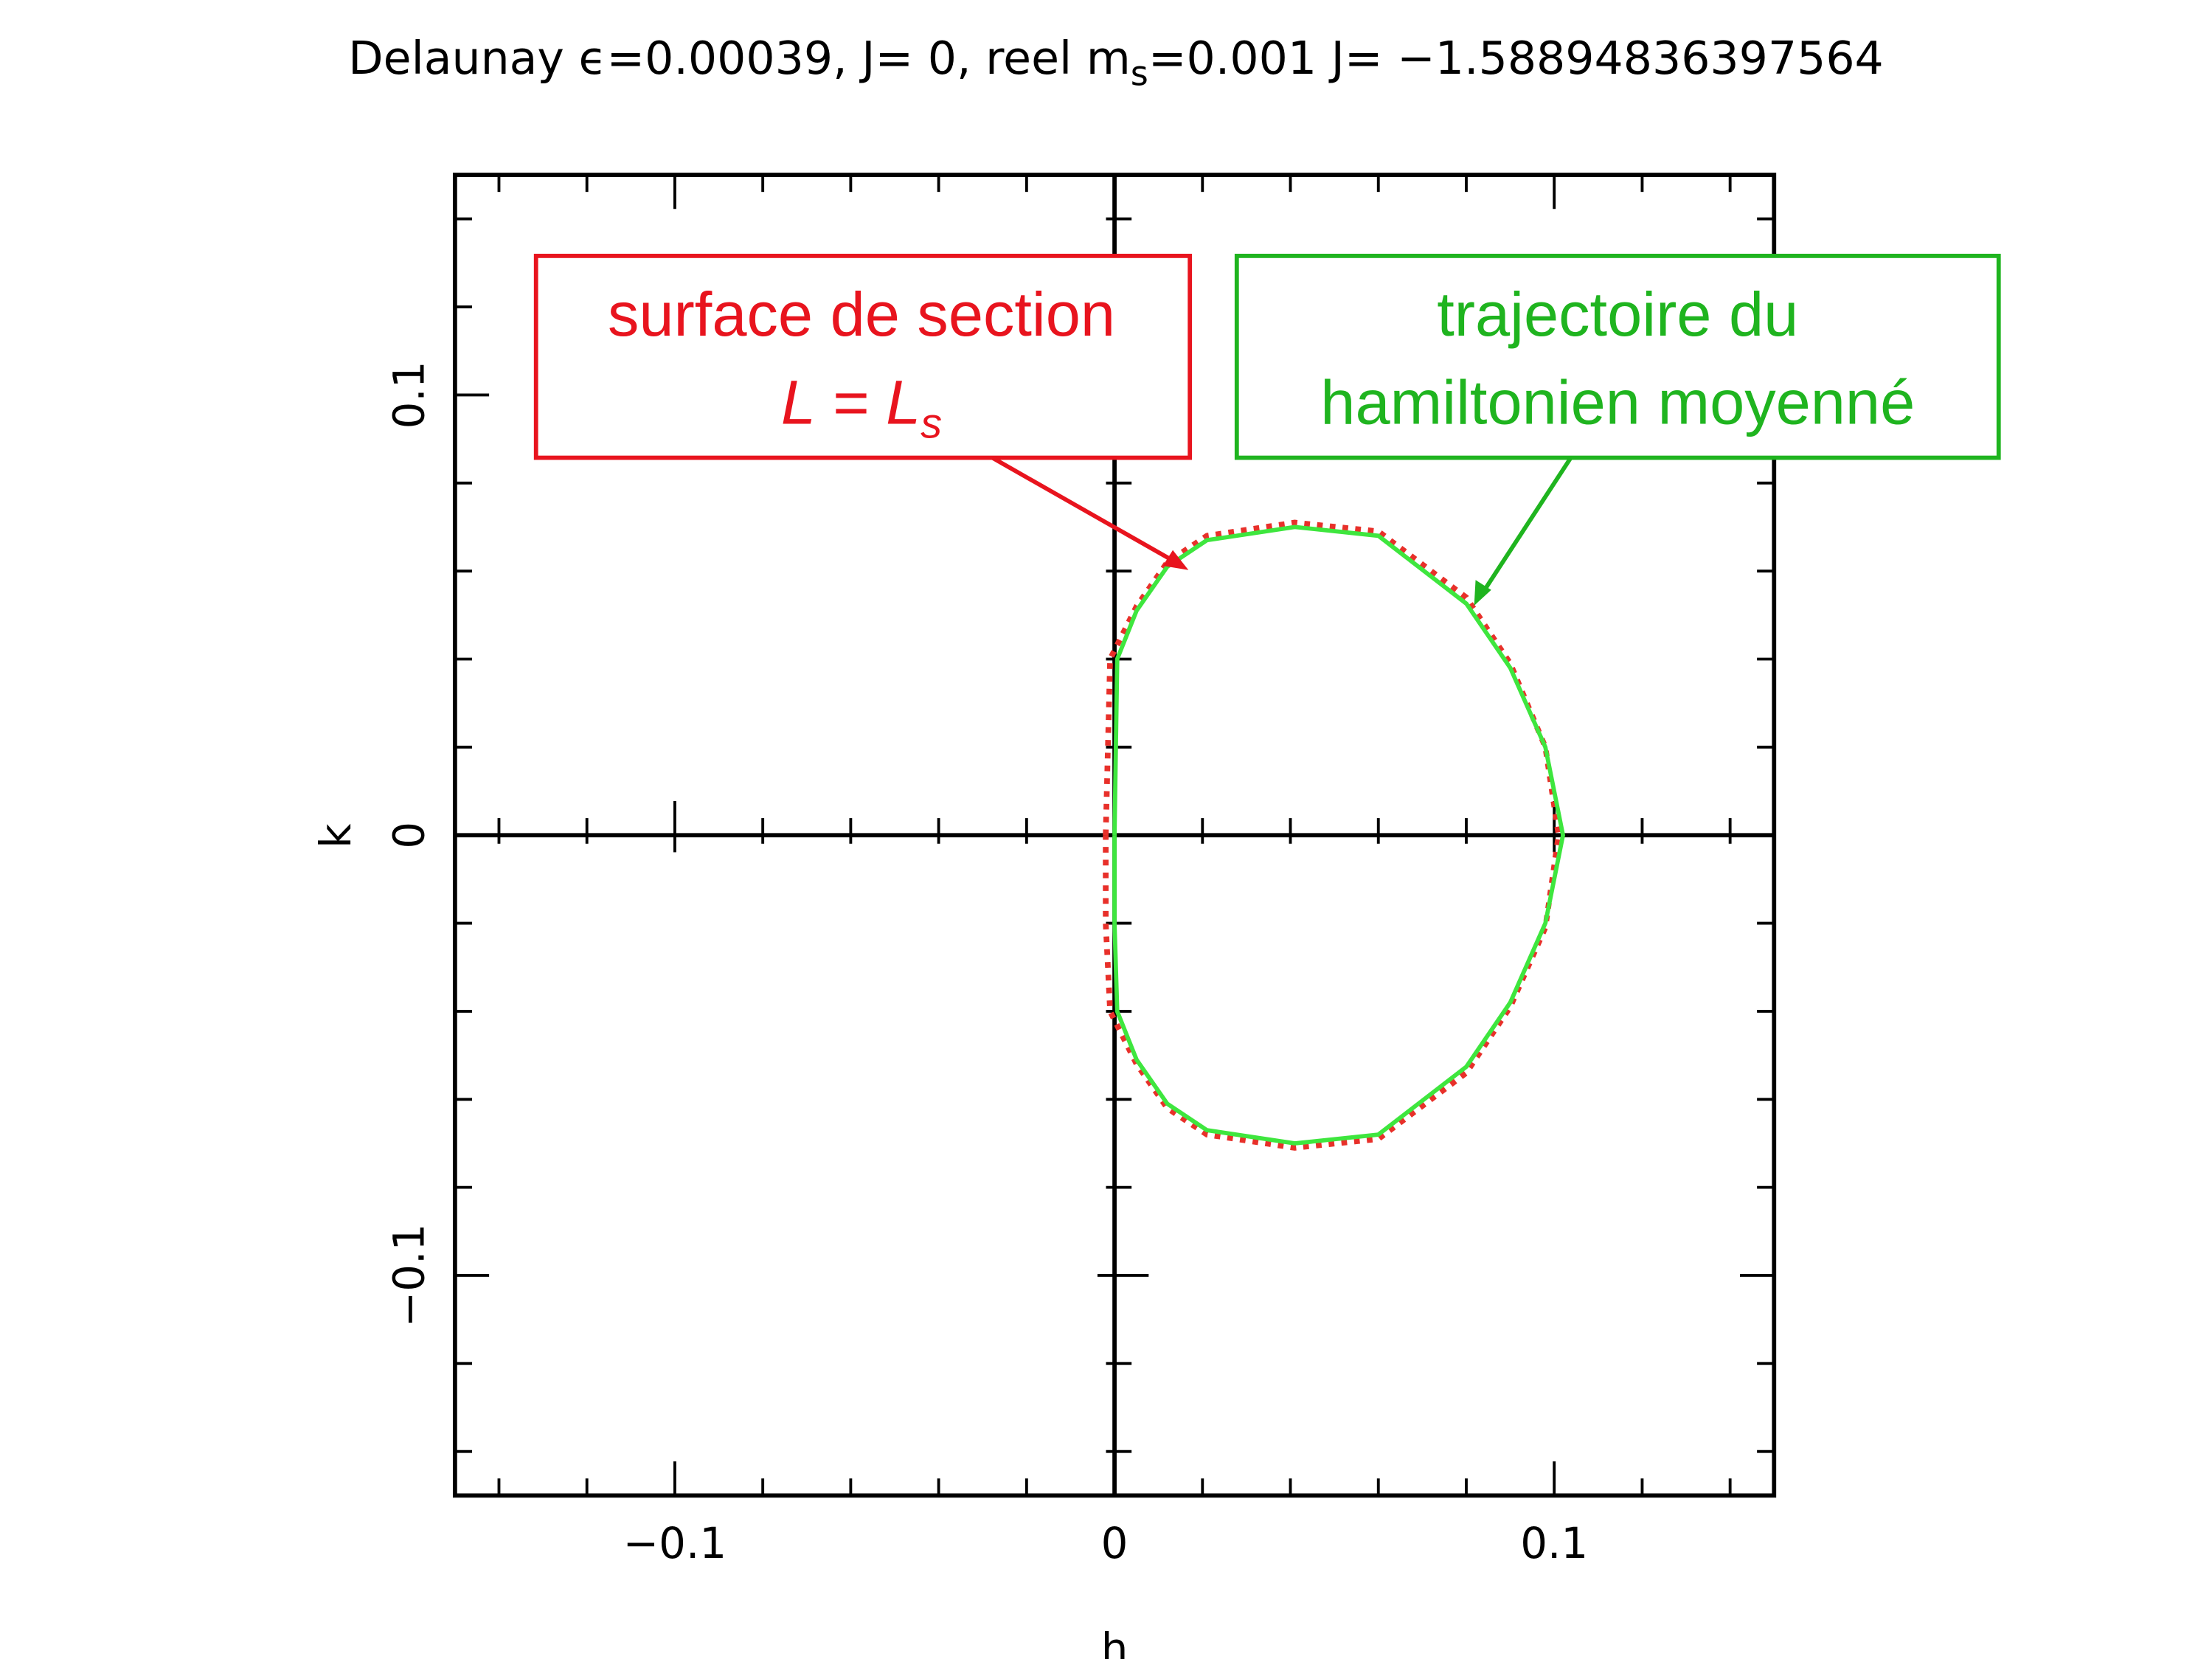  Describe the element at coordinates (409, 835) in the screenshot. I see `y-tick-label: 0` at that location.